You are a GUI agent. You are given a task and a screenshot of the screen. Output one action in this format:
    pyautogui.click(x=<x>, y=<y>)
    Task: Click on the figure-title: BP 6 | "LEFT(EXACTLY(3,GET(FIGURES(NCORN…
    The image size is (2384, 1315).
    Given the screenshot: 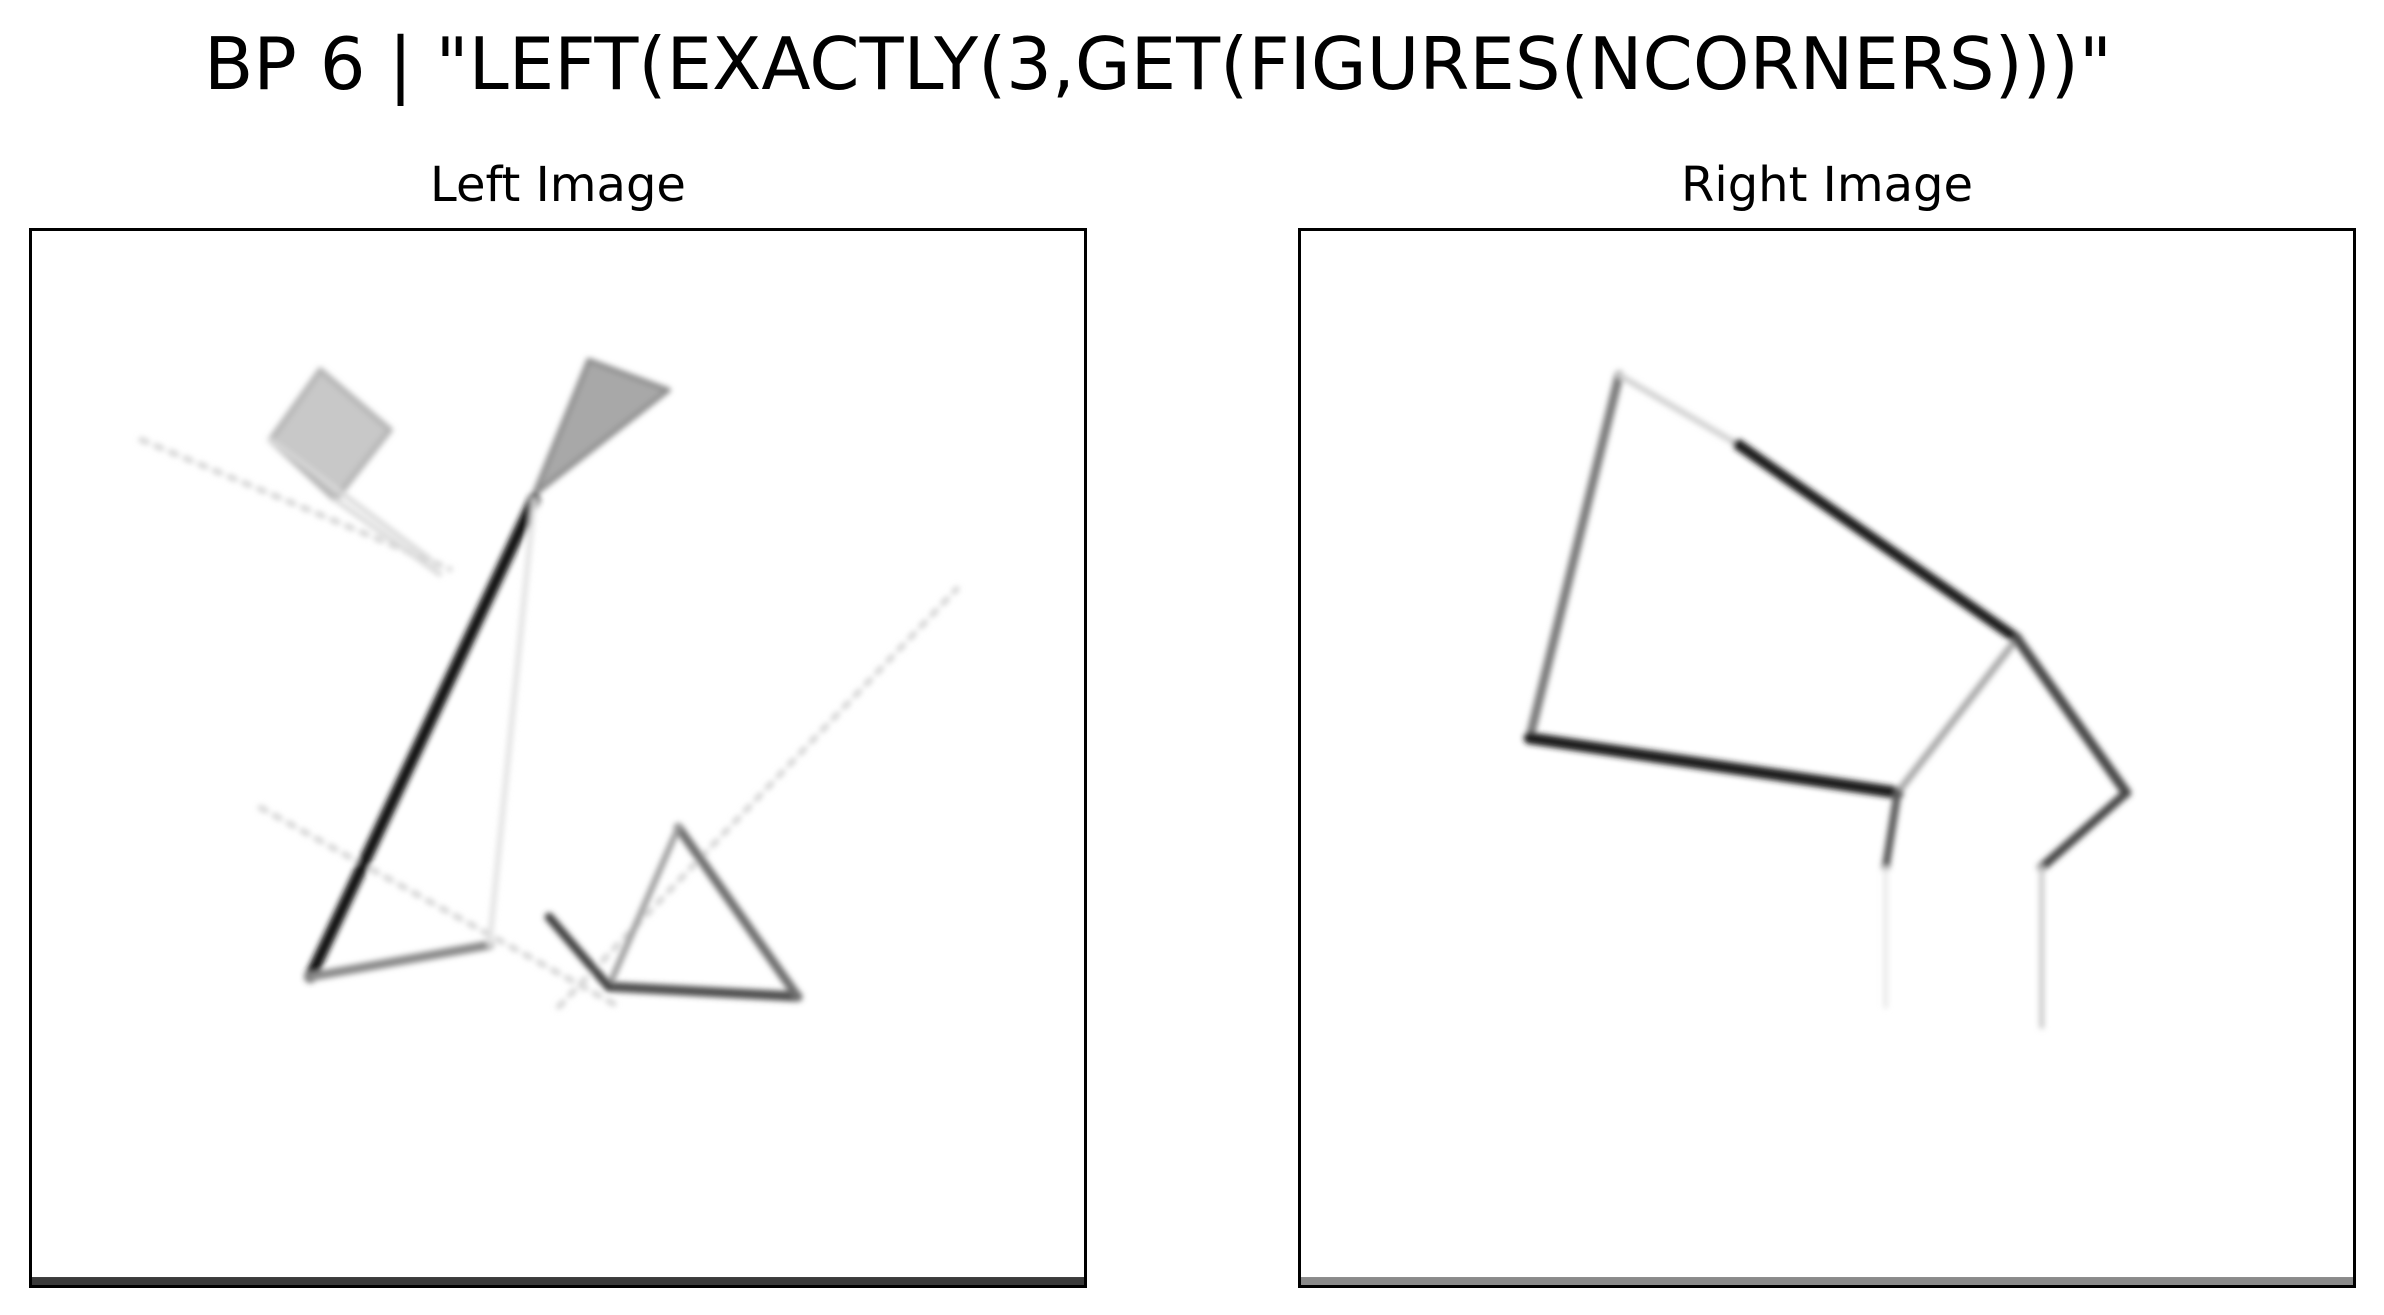 What is the action you would take?
    pyautogui.click(x=1158, y=64)
    